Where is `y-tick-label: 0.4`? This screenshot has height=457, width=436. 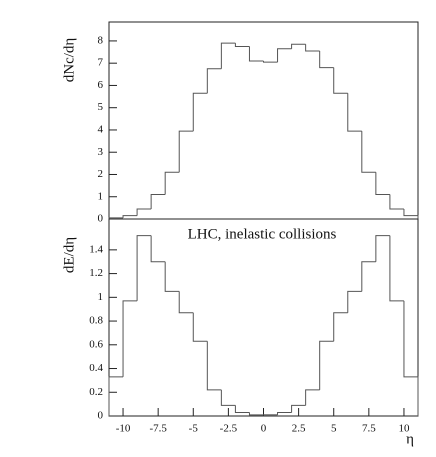 y-tick-label: 0.4 is located at coordinates (96, 368).